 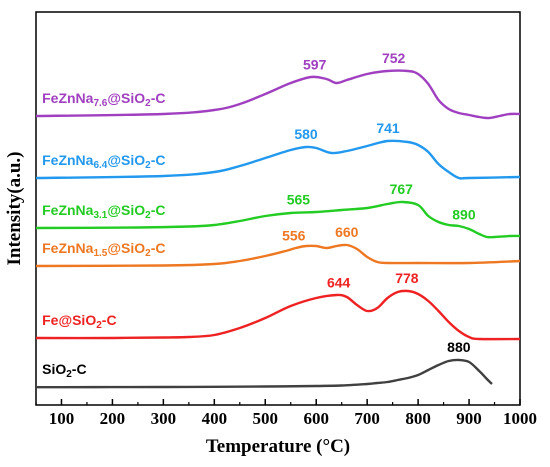 What do you see at coordinates (299, 200) in the screenshot?
I see `peak-label-3-0: 565` at bounding box center [299, 200].